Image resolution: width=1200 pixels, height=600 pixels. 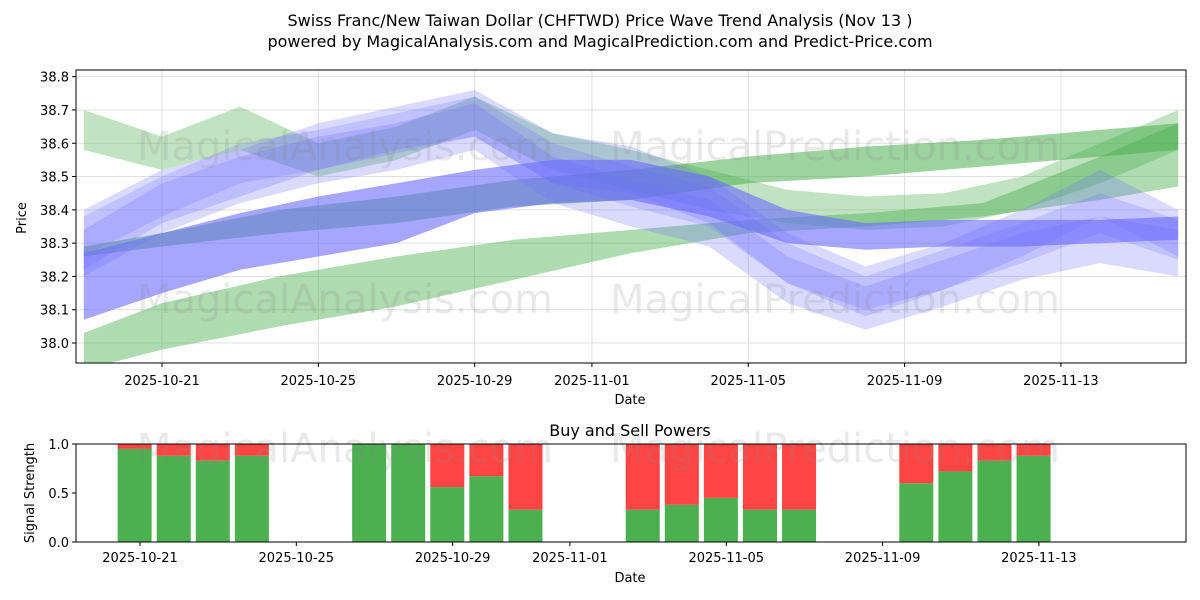 I want to click on signal-y-axis-label: Signal Strength, so click(x=30, y=493).